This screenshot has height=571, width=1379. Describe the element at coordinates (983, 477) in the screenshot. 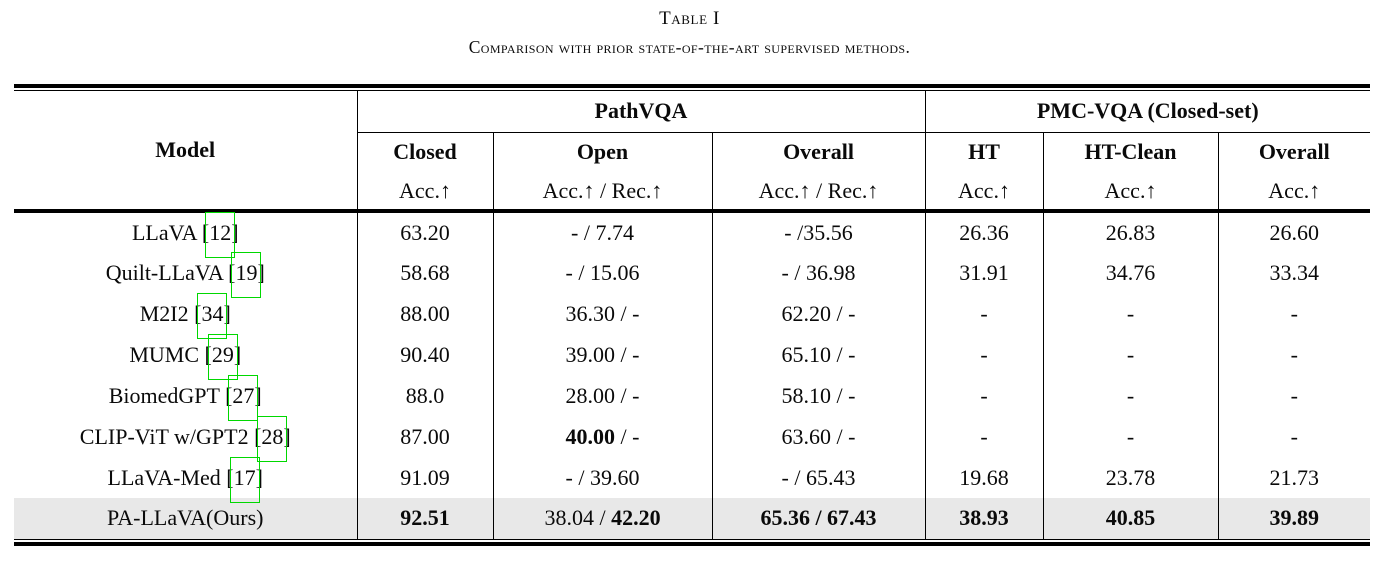

I see `data-cell: 19.68` at that location.